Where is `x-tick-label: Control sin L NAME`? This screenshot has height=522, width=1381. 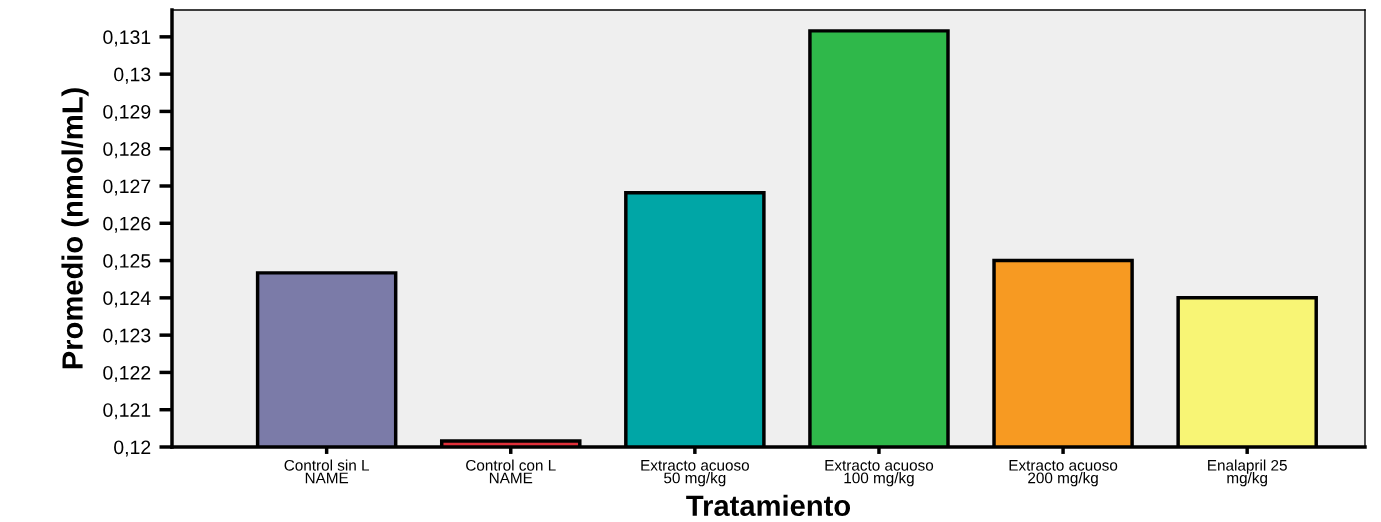 x-tick-label: Control sin L NAME is located at coordinates (327, 471).